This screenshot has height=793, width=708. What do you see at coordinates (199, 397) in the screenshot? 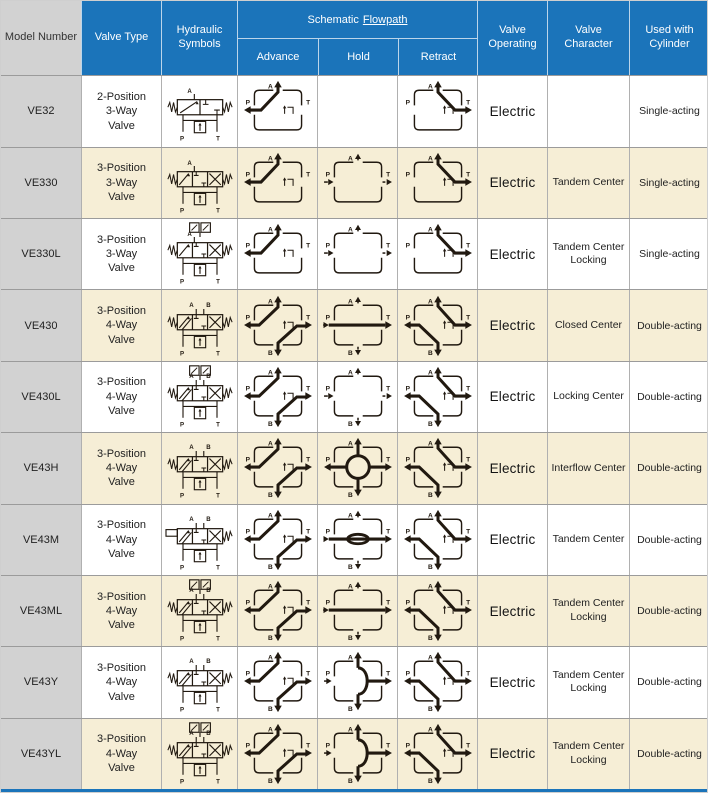
I see `hydraulic-symbol-cell: A B P T` at bounding box center [199, 397].